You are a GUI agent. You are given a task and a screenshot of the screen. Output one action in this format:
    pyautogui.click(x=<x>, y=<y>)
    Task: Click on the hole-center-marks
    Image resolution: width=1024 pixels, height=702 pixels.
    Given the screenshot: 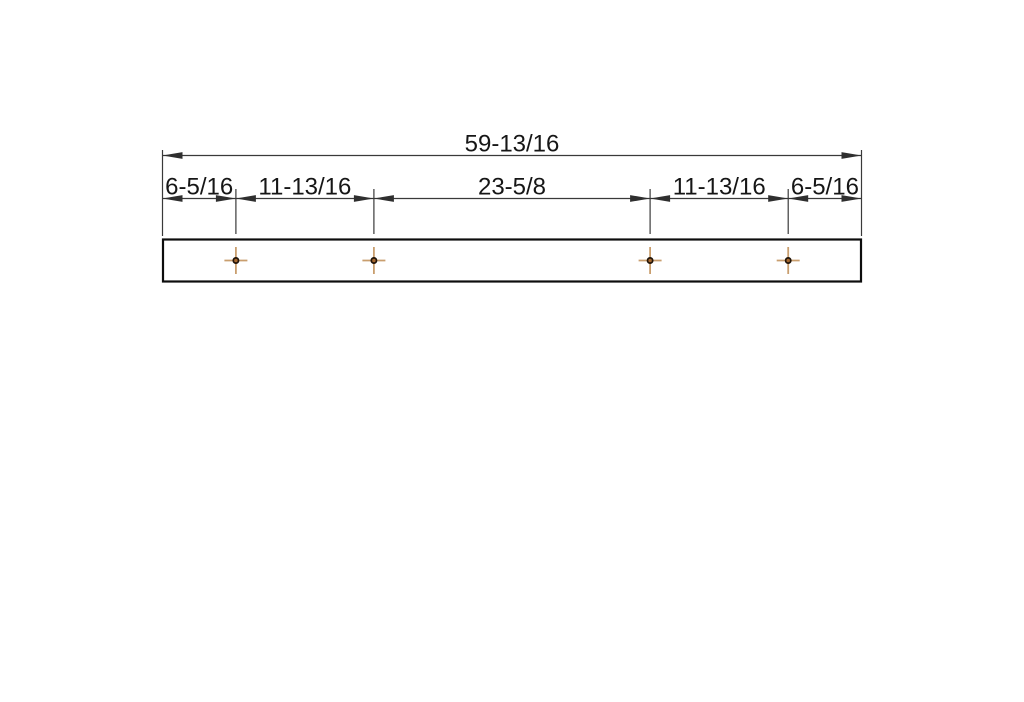 What is the action you would take?
    pyautogui.click(x=512, y=260)
    